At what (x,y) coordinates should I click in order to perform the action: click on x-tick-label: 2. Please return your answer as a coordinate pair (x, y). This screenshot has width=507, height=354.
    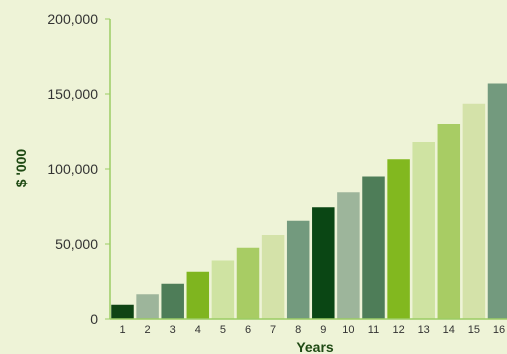
    Looking at the image, I should click on (148, 330).